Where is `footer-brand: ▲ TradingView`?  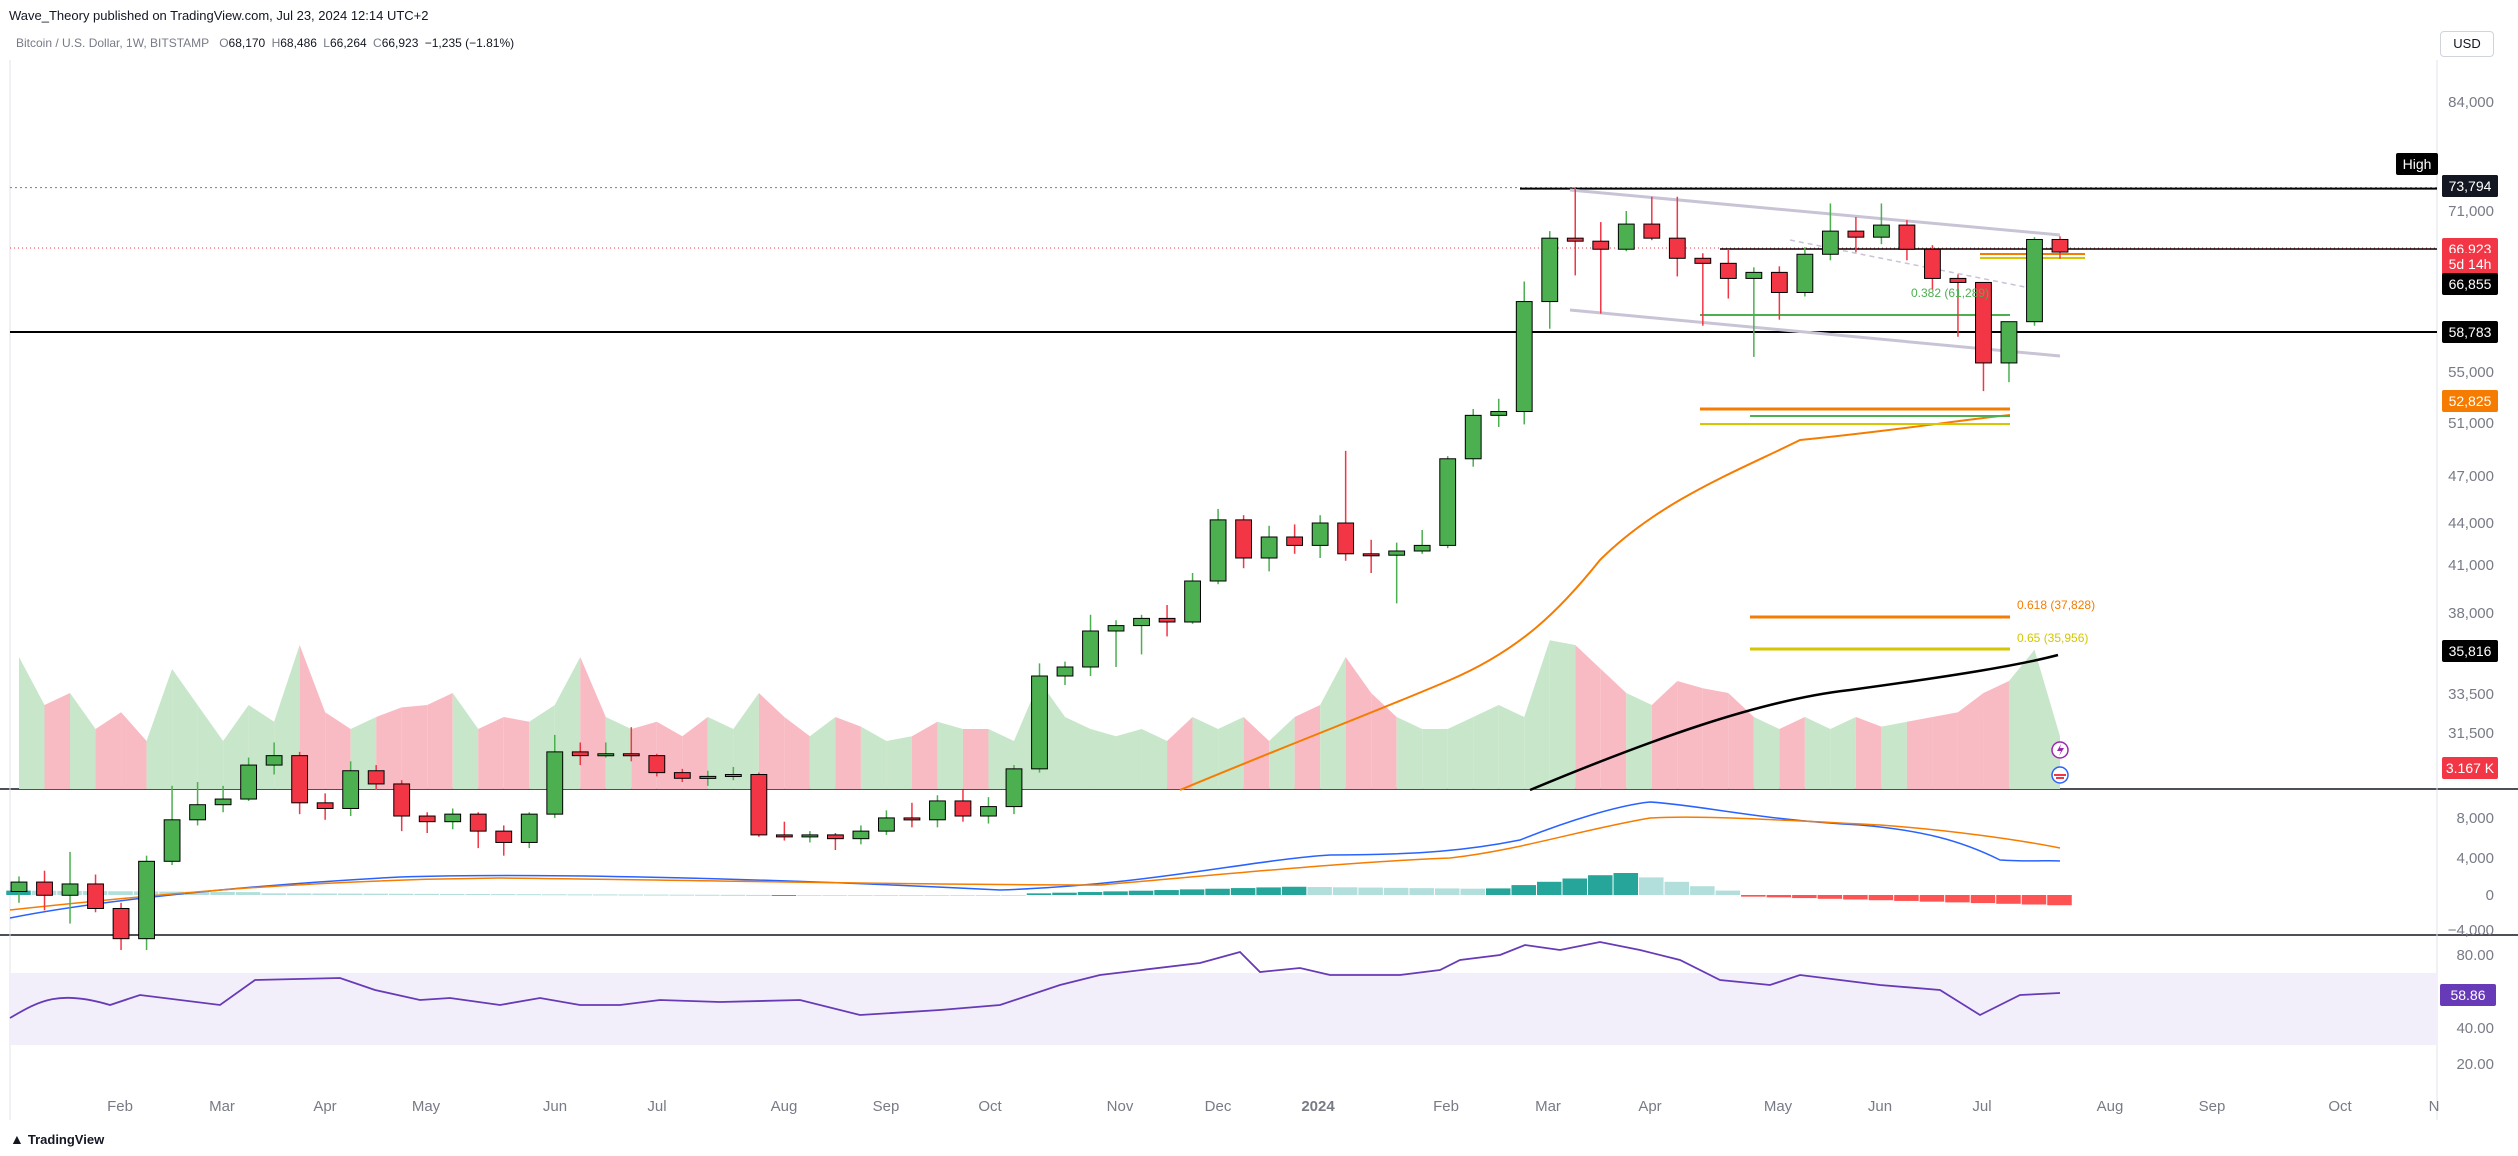
footer-brand: ▲ TradingView is located at coordinates (57, 1139).